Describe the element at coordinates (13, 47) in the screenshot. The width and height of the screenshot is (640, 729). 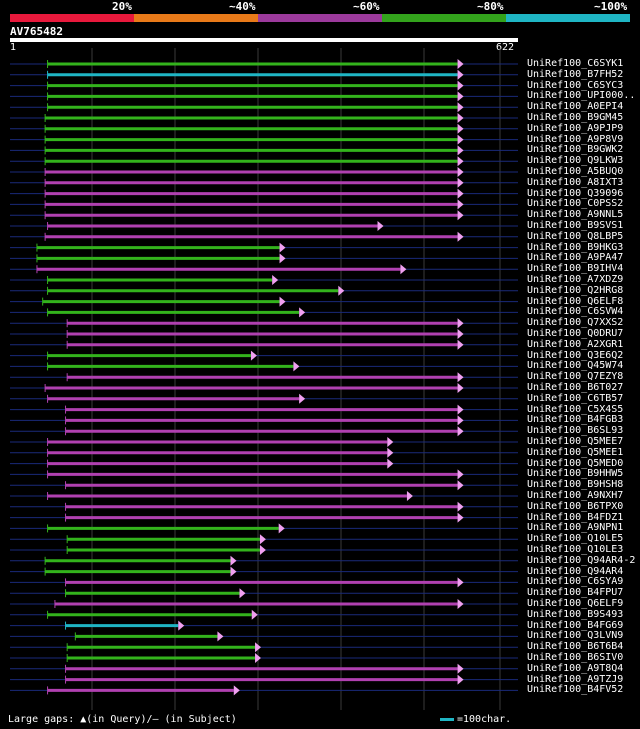
I see `ruler-start-label: 1` at that location.